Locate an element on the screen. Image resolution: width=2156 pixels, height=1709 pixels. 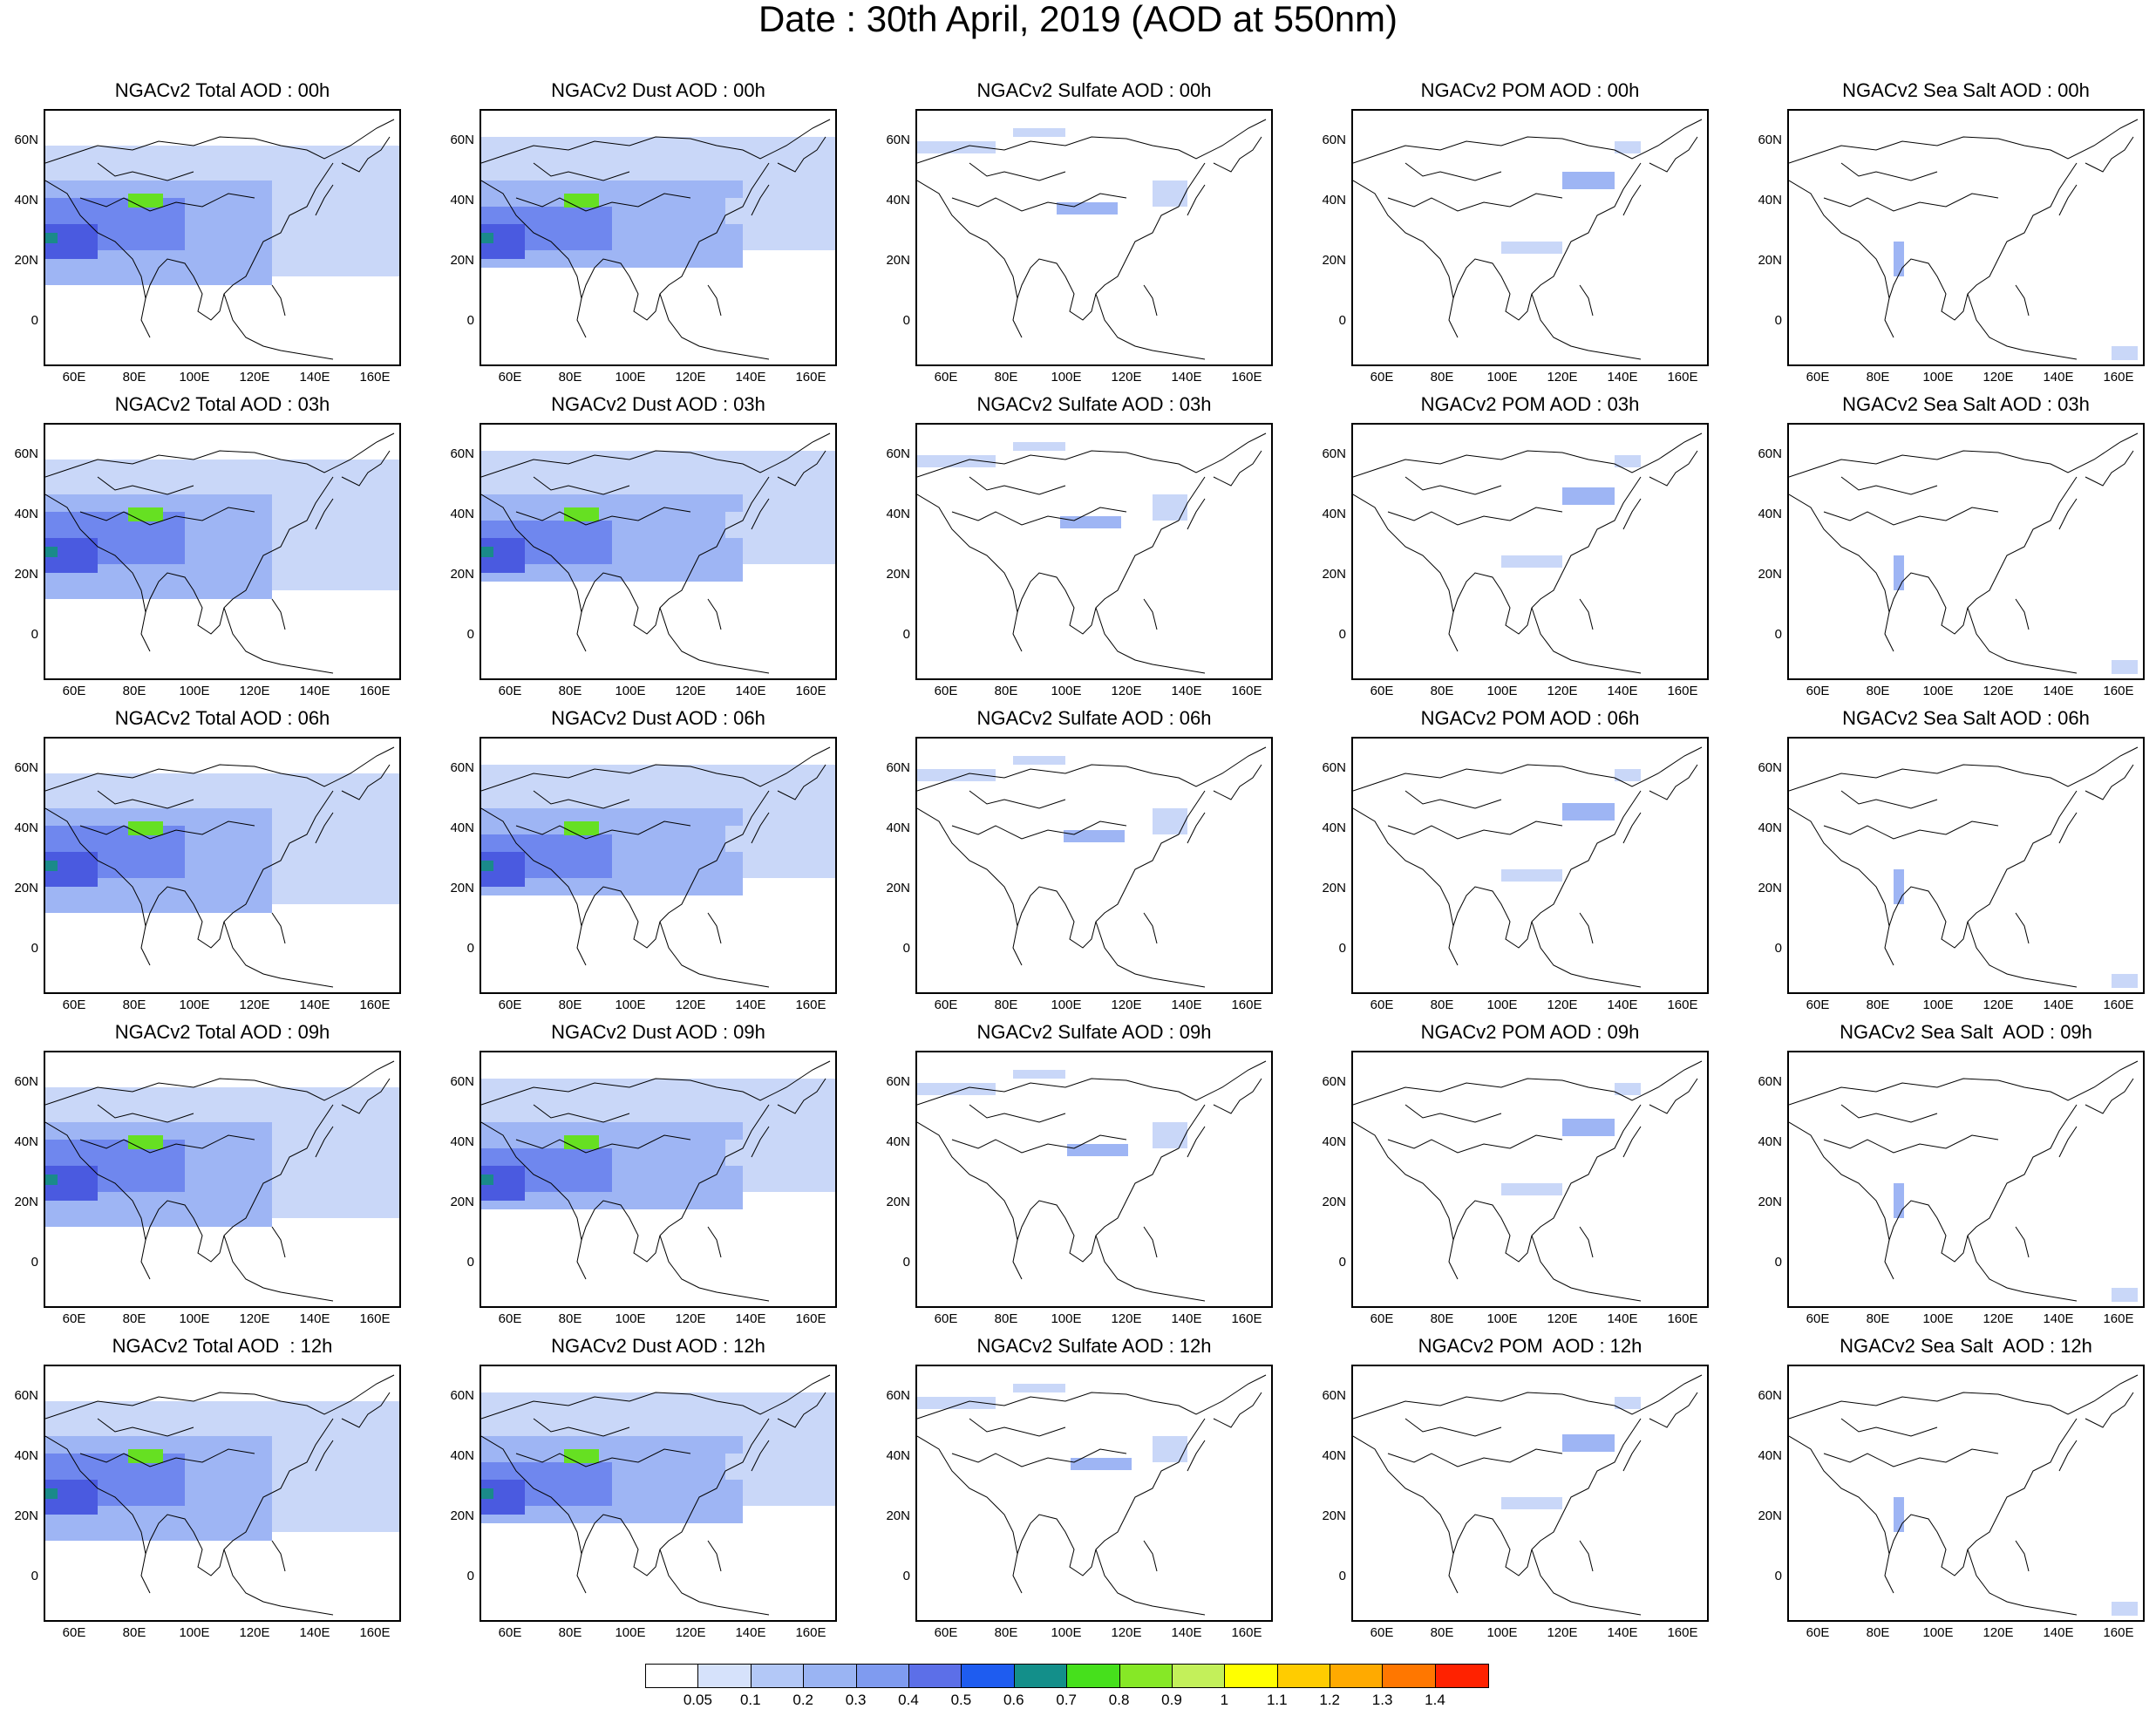
colorbar-label: 0.7 is located at coordinates (1066, 1700).